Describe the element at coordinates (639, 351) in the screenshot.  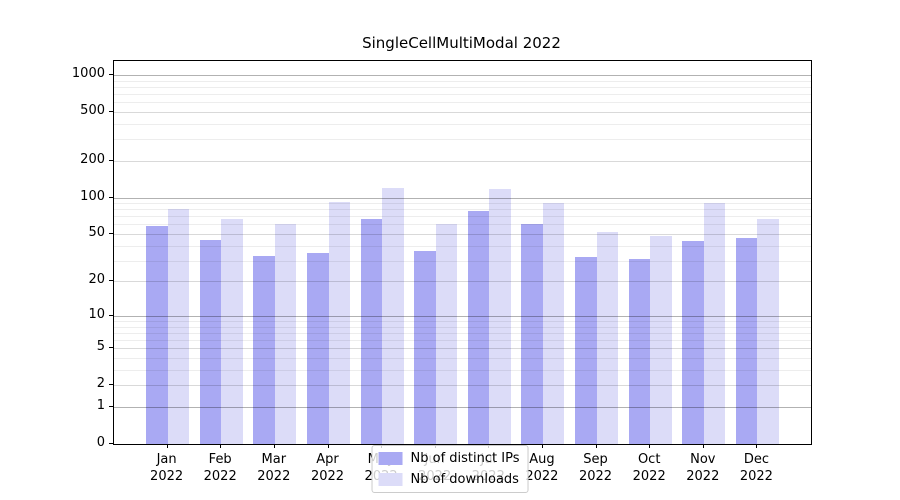
I see `bar-nb-of-distinct-ips-oct` at that location.